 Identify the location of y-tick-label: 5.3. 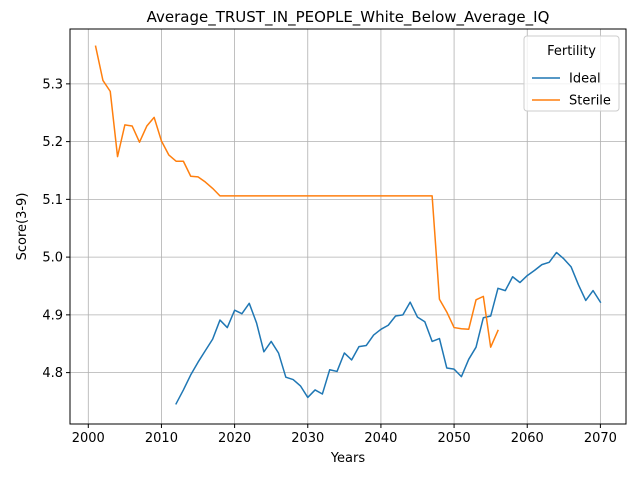
(52, 84).